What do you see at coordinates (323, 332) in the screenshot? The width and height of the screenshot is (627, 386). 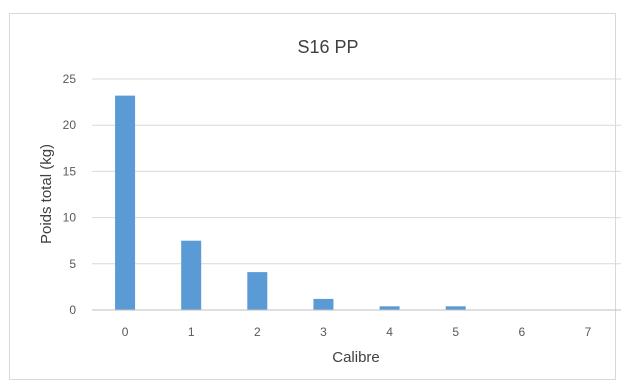 I see `x-tick-label: 3` at bounding box center [323, 332].